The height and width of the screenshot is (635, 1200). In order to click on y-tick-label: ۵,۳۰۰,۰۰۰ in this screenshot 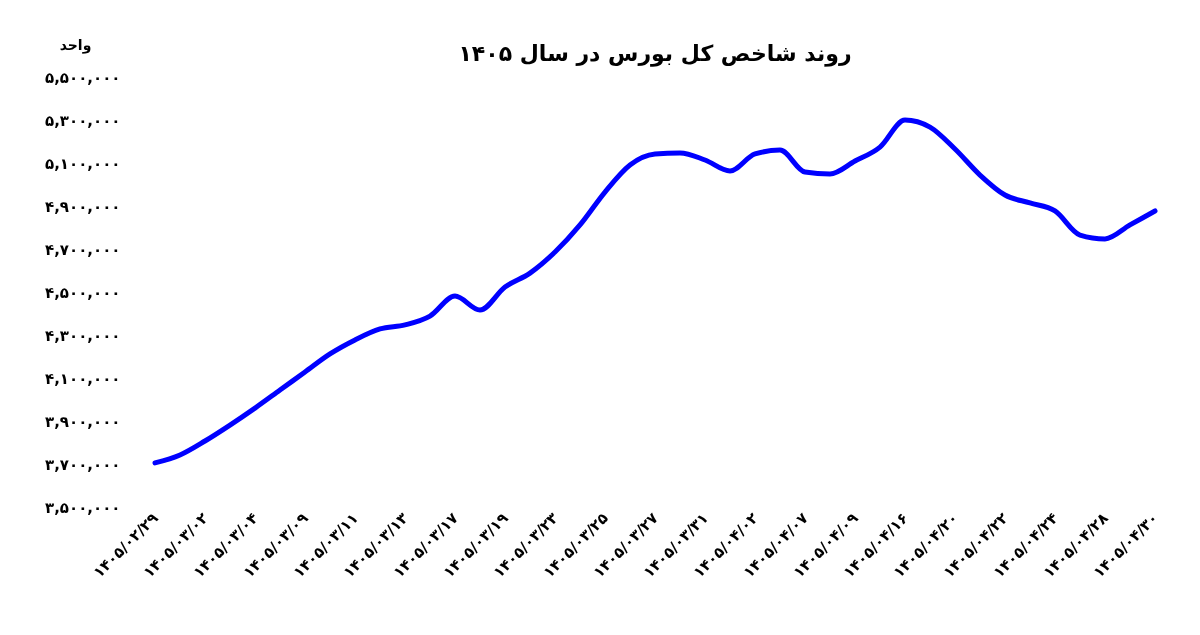, I will do `click(83, 120)`.